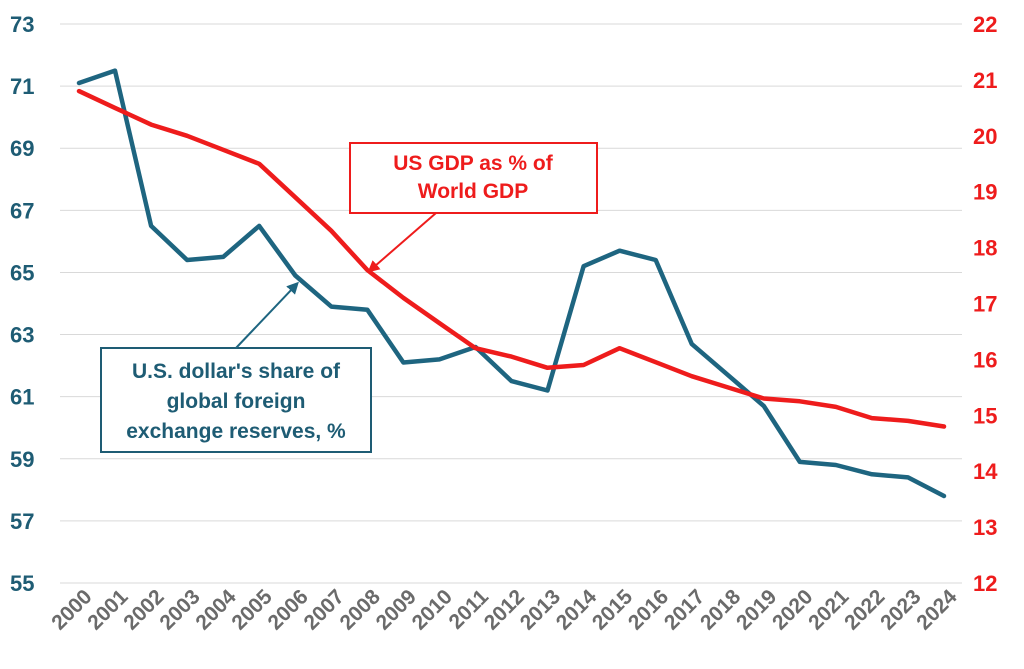 Image resolution: width=1024 pixels, height=669 pixels. Describe the element at coordinates (648, 609) in the screenshot. I see `x-tick-label: 2016` at that location.